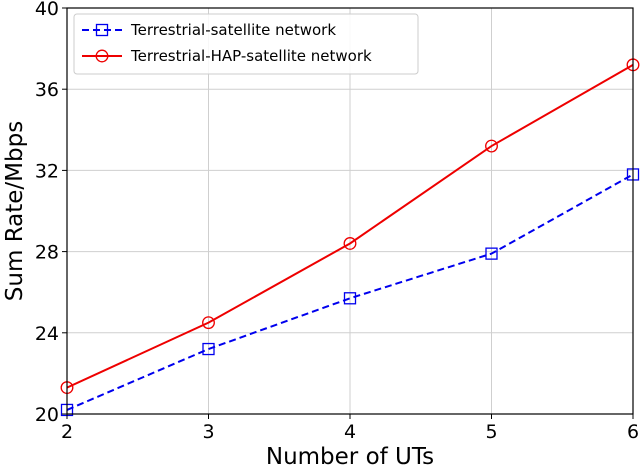 The height and width of the screenshot is (469, 640). Describe the element at coordinates (102, 56) in the screenshot. I see `legend-terrestrial-hap-satellite-marker` at that location.